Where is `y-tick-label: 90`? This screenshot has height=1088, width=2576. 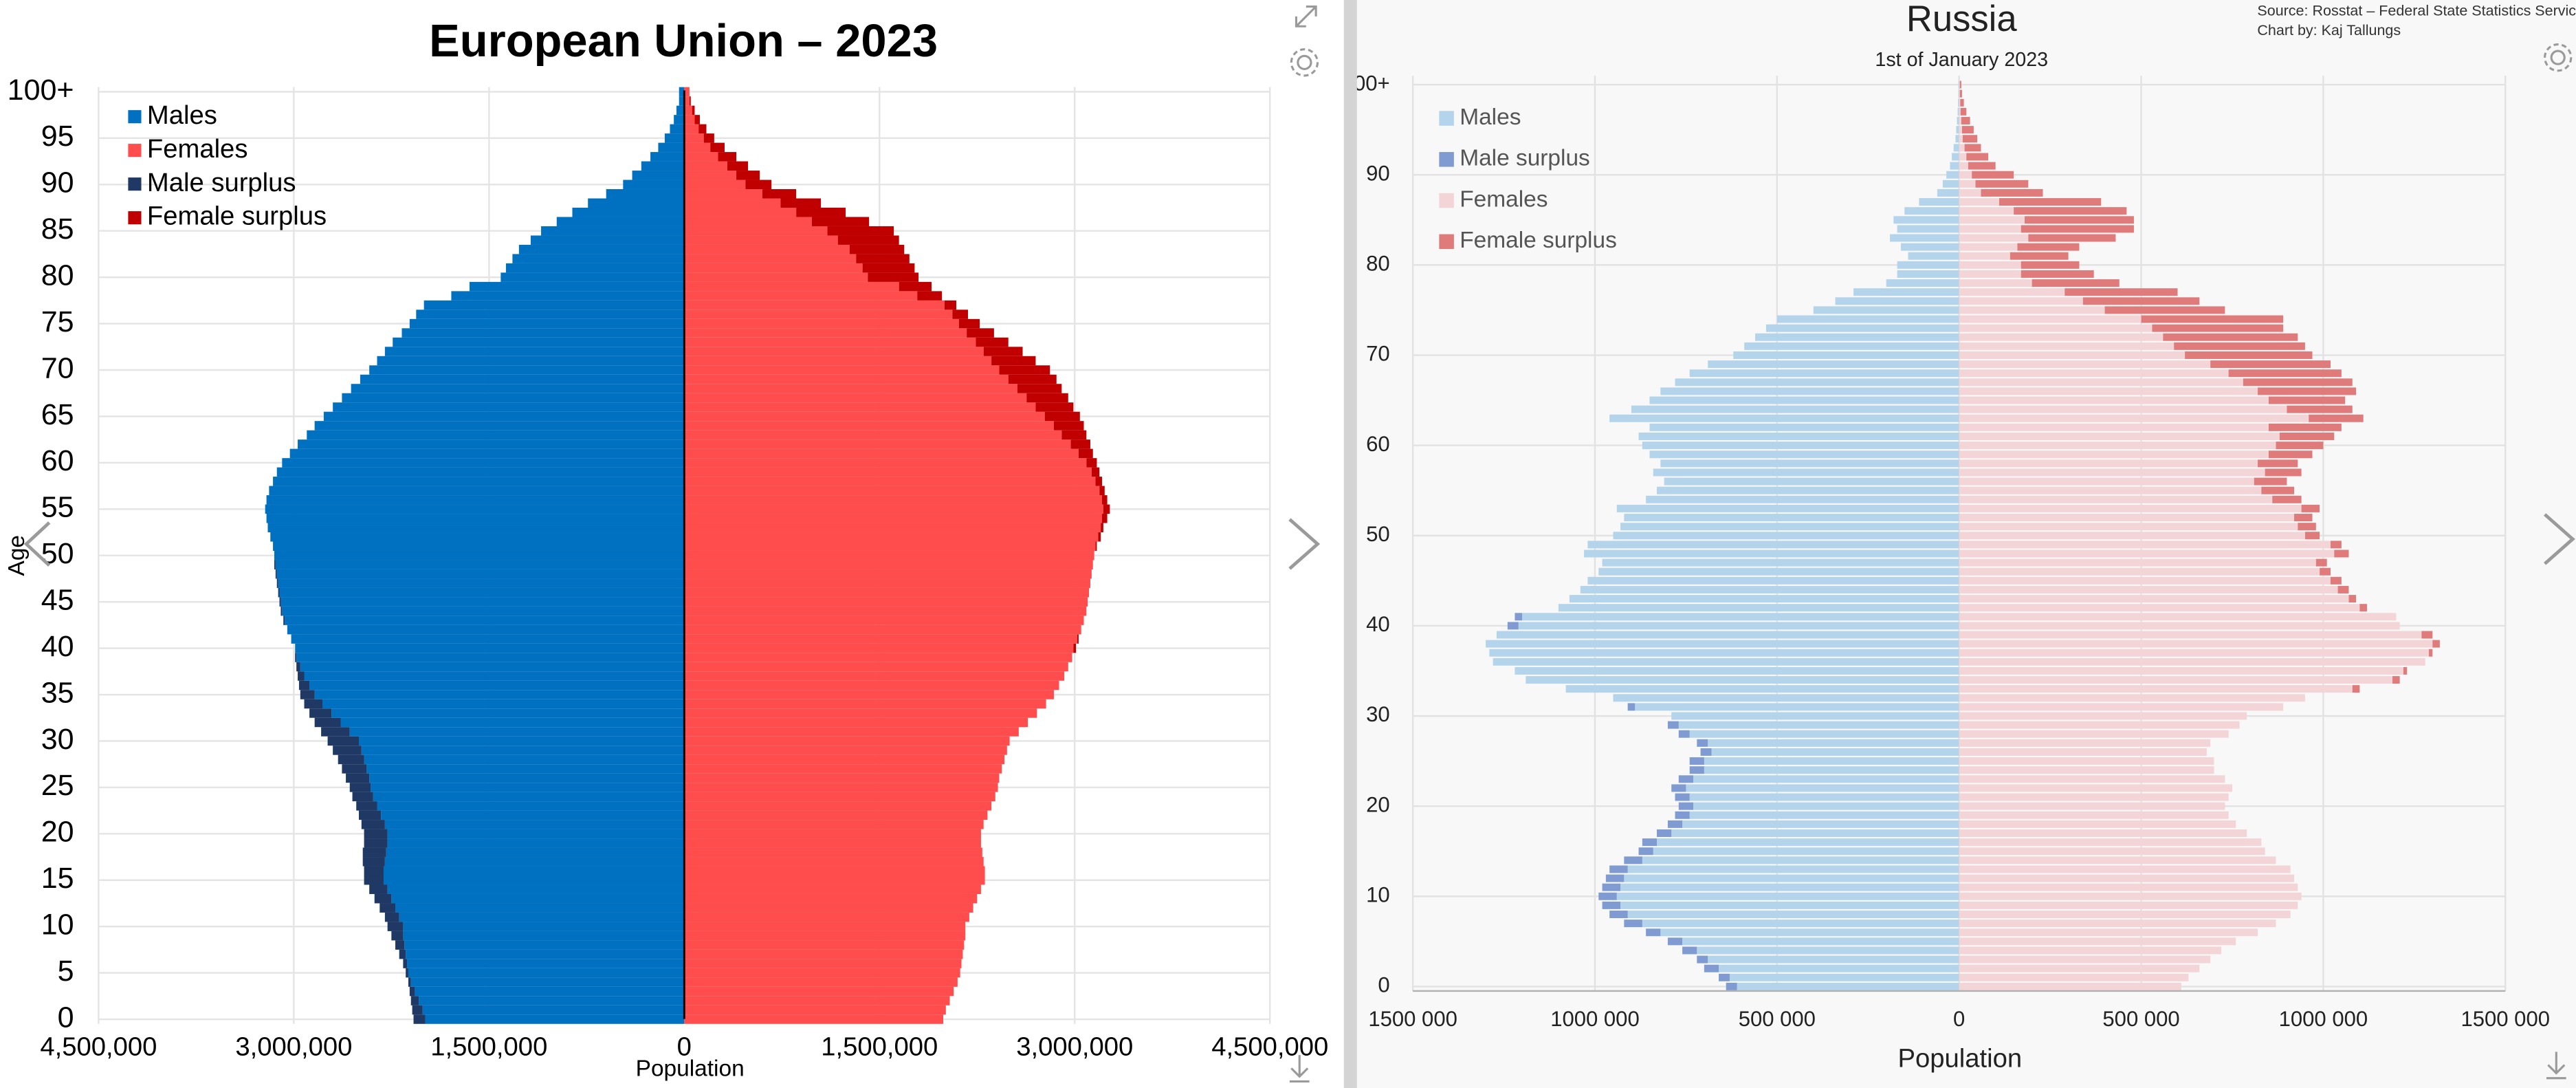
y-tick-label: 90 is located at coordinates (1378, 173).